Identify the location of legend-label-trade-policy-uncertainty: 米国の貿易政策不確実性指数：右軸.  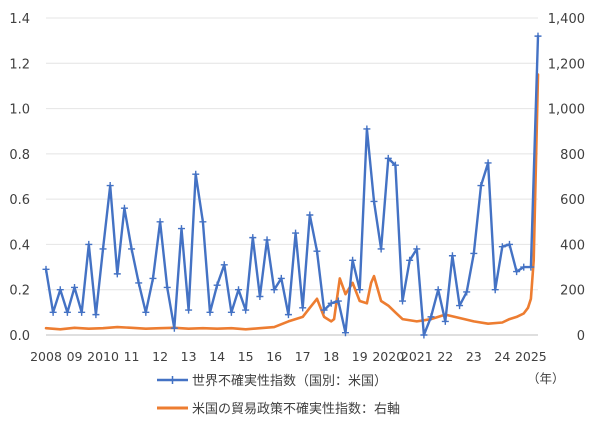
(296, 409).